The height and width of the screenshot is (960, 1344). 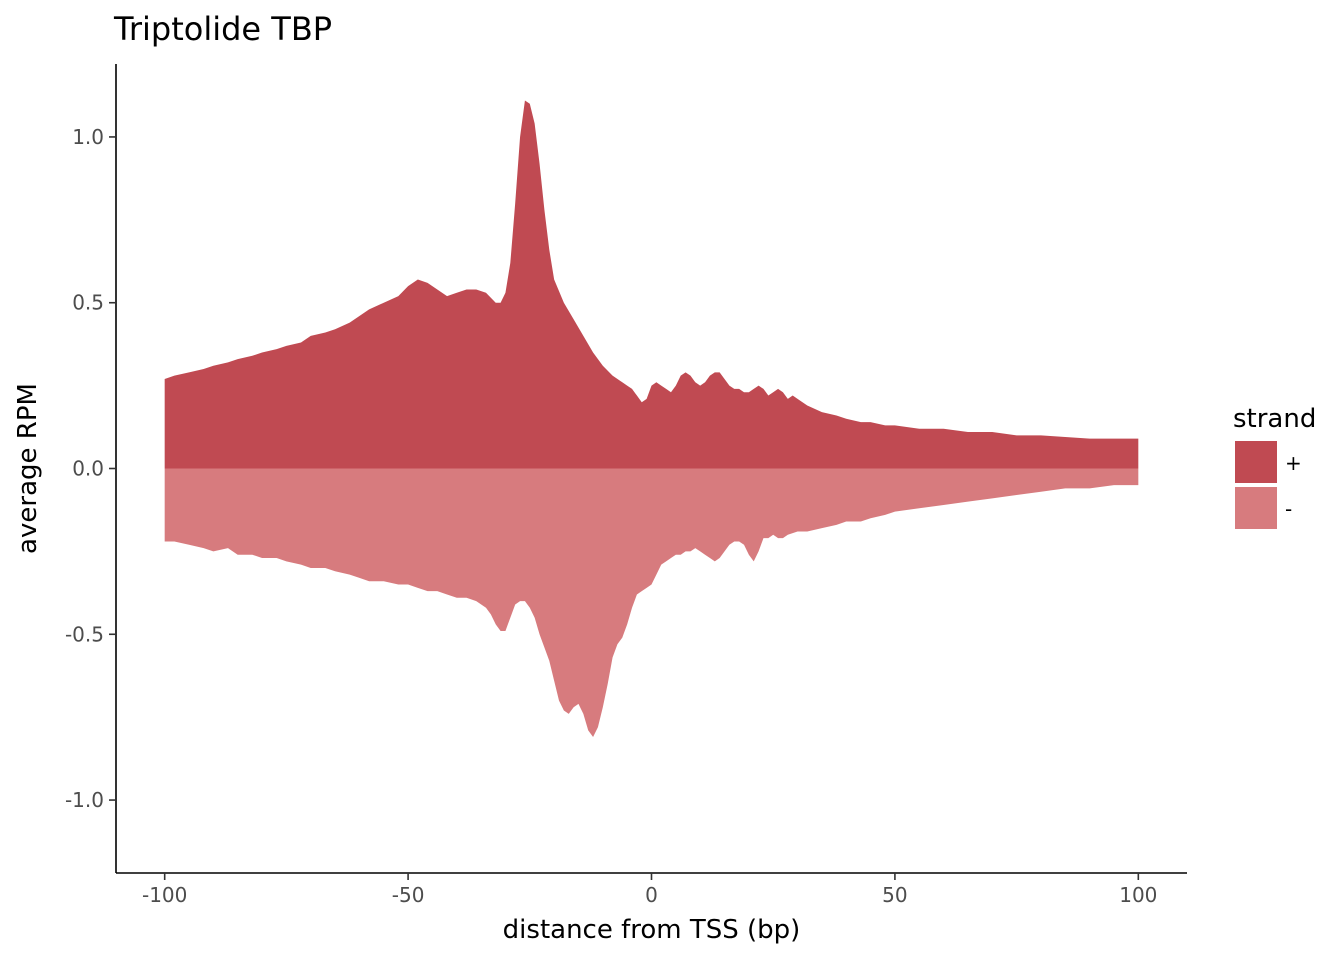 I want to click on y-axis-ticks: -1.0 -0.5 0.0 0.5 1.0, so click(x=90, y=468).